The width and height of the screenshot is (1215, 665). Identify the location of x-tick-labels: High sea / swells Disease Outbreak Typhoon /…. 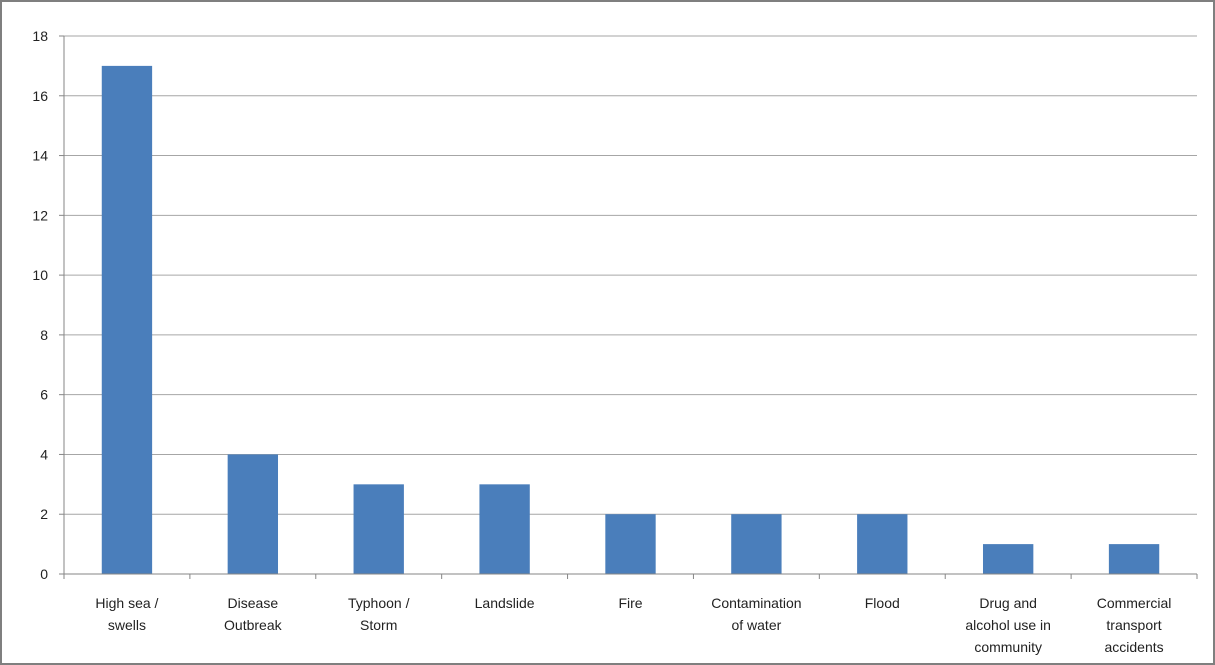
(633, 625).